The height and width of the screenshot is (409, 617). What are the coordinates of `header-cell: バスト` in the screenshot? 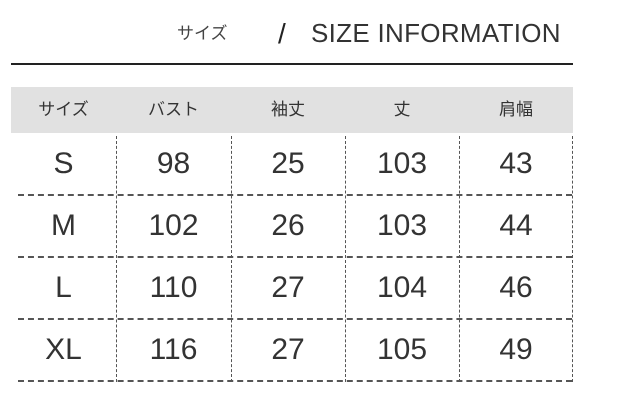 It's located at (173, 110).